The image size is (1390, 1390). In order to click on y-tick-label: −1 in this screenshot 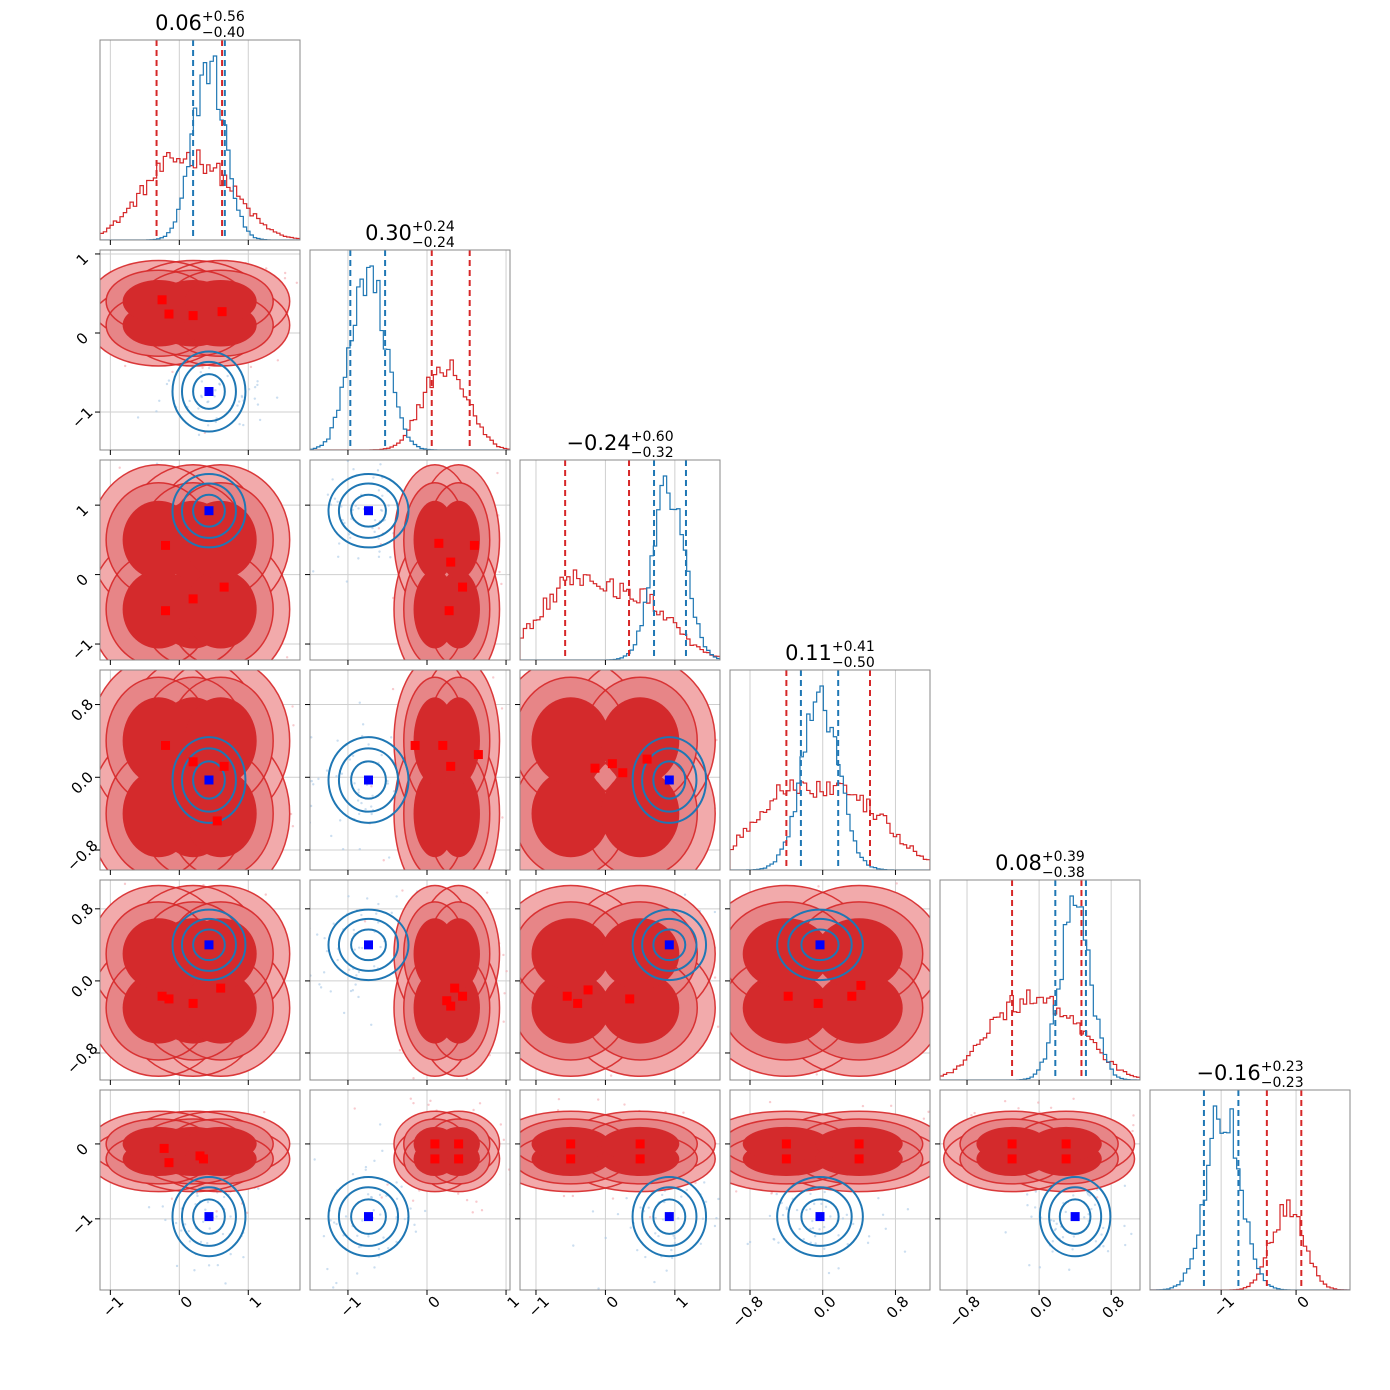, I will do `click(82, 649)`.